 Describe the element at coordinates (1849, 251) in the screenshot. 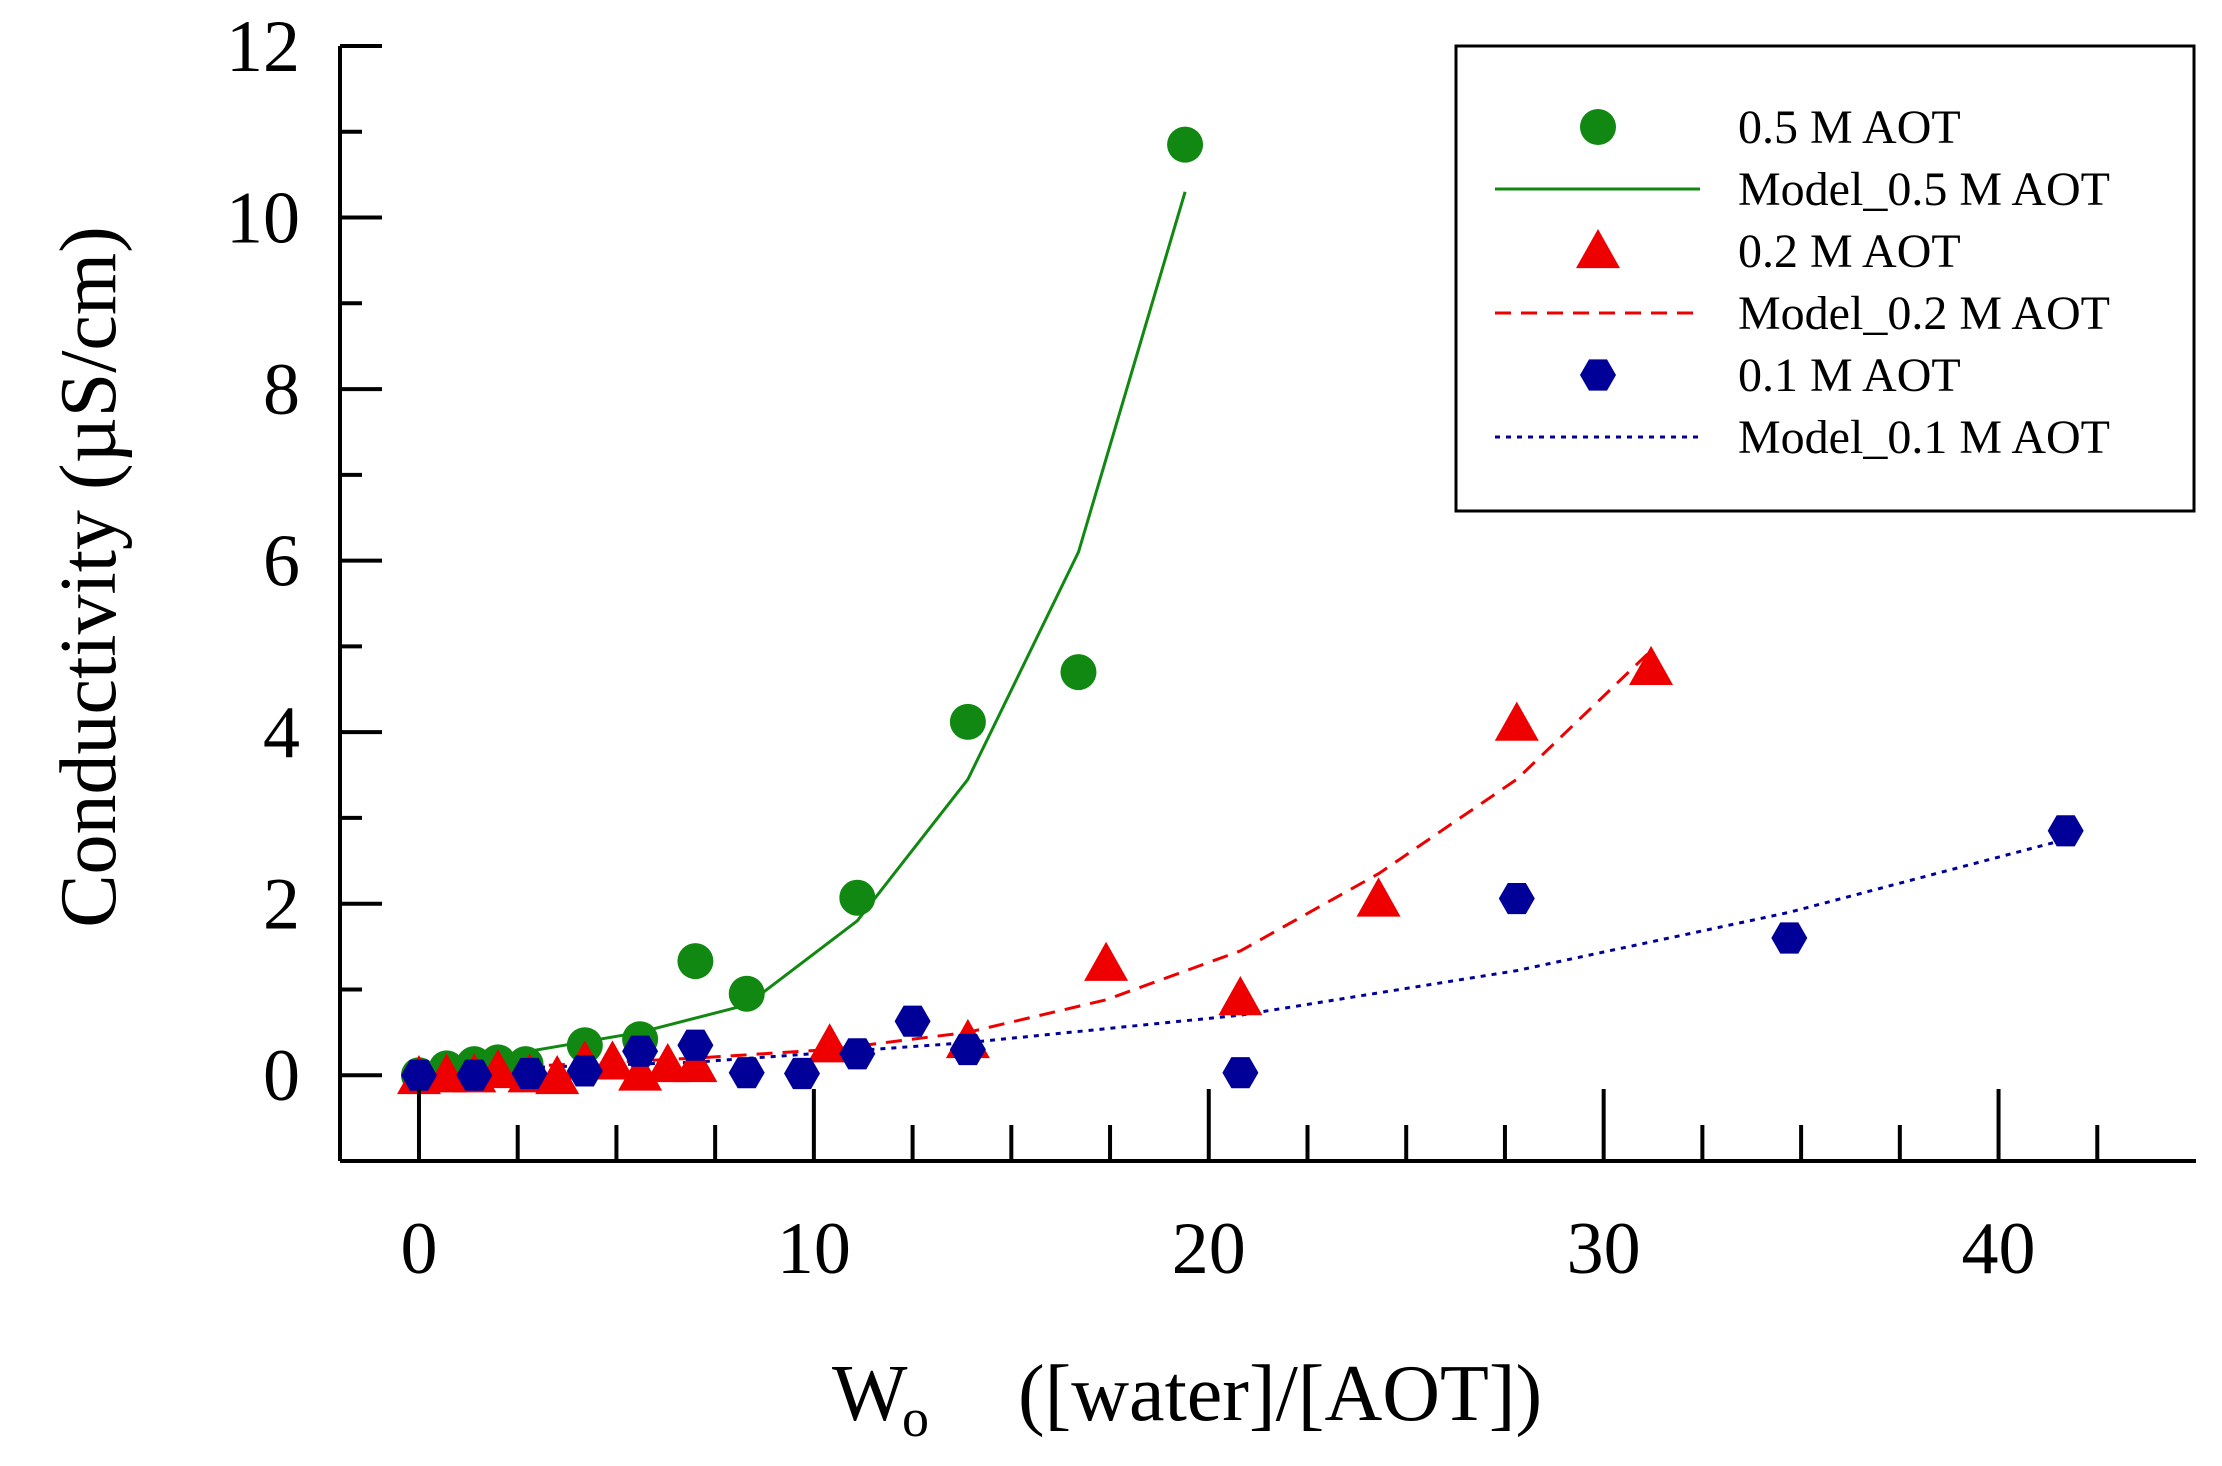

I see `legend-label: 0.2 M AOT` at that location.